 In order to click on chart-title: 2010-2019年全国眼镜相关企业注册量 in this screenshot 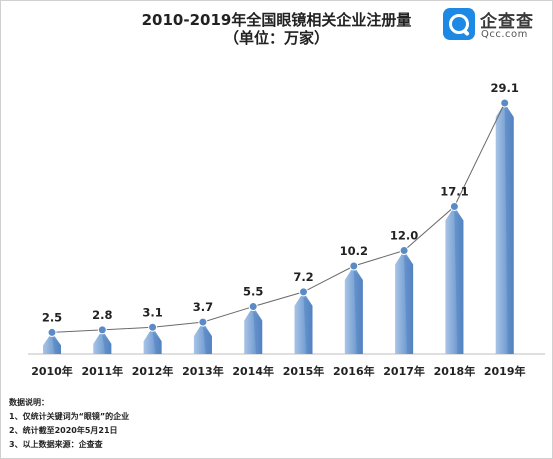, I will do `click(276, 20)`.